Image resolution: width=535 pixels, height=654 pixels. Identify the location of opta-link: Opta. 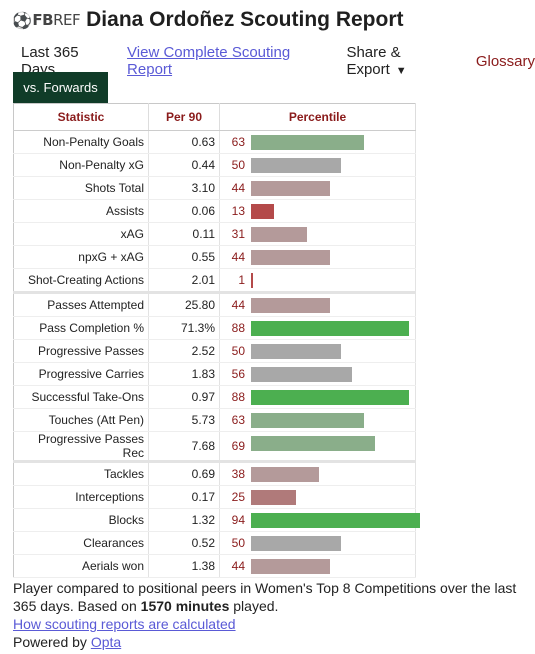
(106, 642).